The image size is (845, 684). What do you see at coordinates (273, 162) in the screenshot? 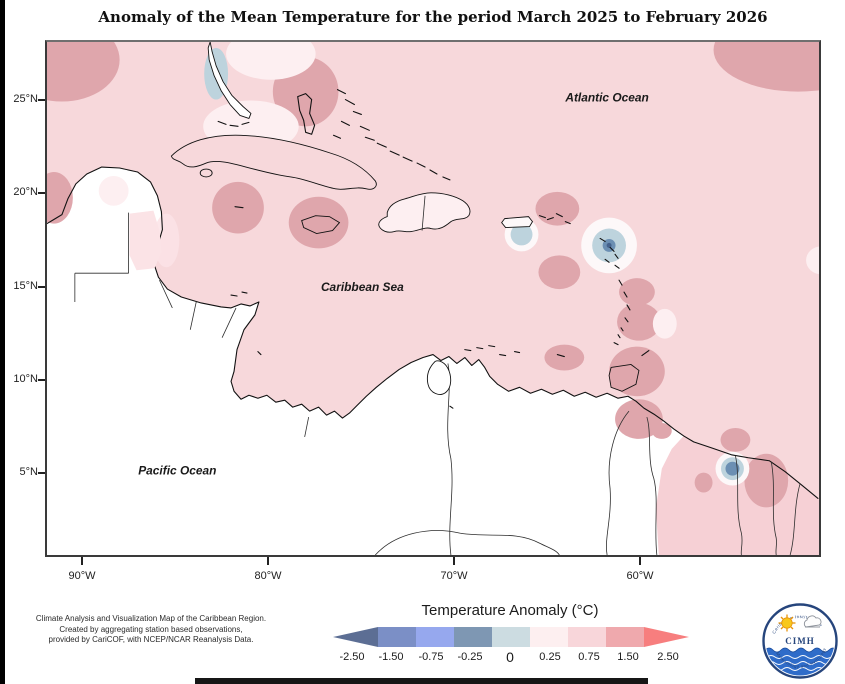
I see `cuba-outline` at bounding box center [273, 162].